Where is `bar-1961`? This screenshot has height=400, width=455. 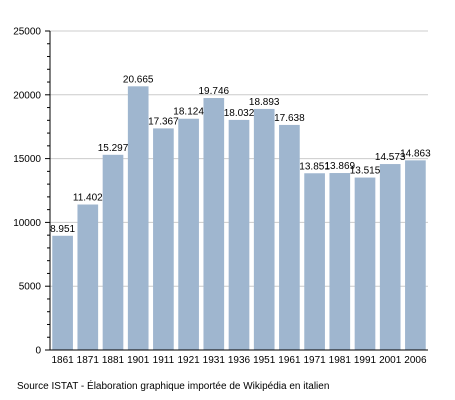 bar-1961 is located at coordinates (289, 237).